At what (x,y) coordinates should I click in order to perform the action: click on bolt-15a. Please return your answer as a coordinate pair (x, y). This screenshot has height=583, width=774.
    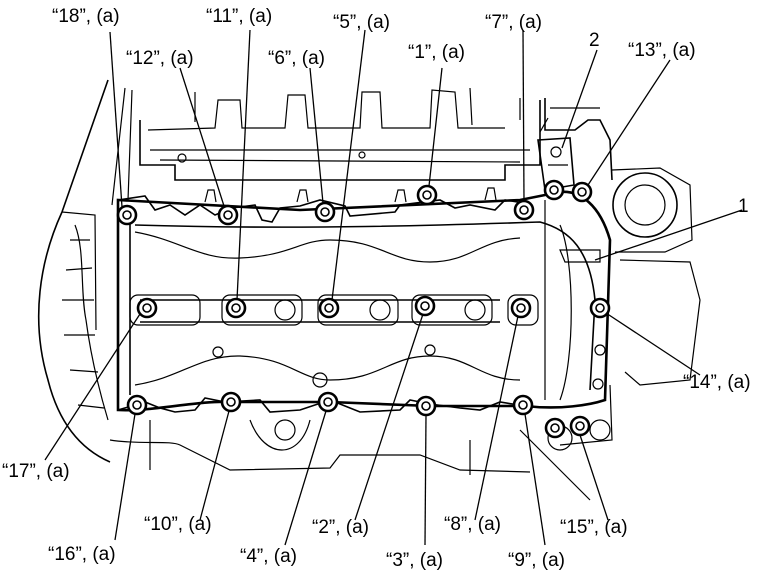
    Looking at the image, I should click on (555, 428).